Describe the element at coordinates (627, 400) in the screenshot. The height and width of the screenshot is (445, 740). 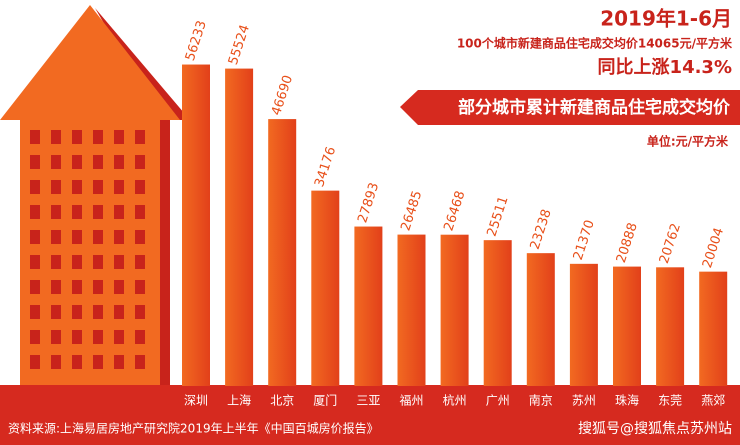
I see `x-tick-label: 珠海` at that location.